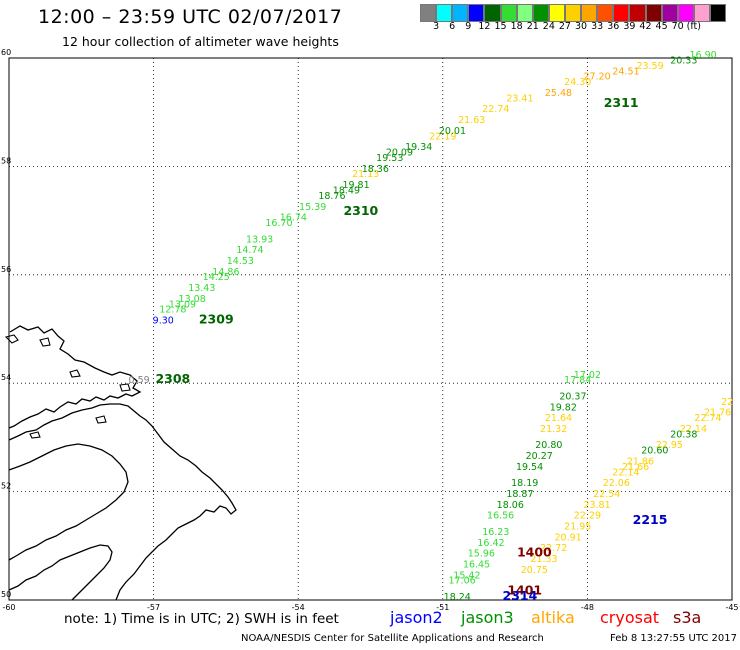 This screenshot has width=740, height=650. What do you see at coordinates (399, 153) in the screenshot?
I see `swh-value-label: 20.09` at bounding box center [399, 153].